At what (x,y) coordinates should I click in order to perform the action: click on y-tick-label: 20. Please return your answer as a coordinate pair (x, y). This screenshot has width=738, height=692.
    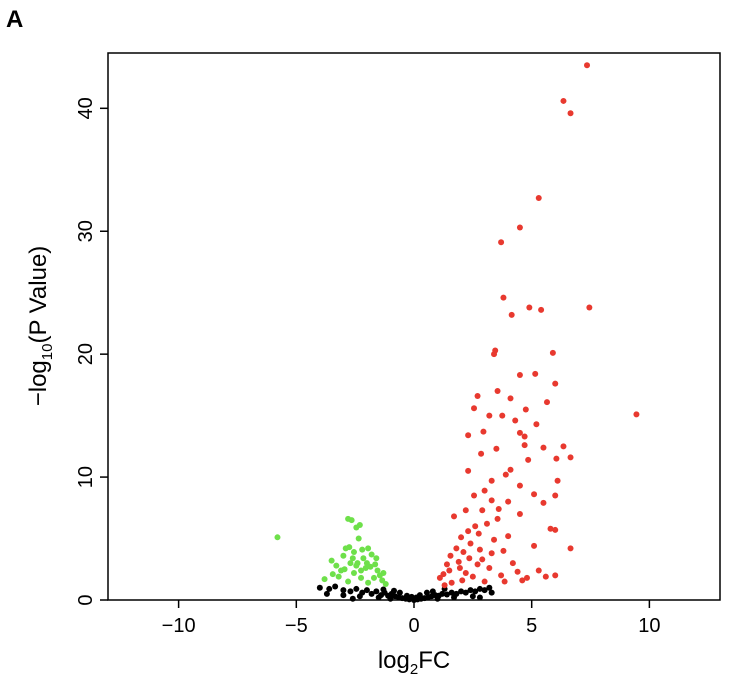
    Looking at the image, I should click on (86, 354).